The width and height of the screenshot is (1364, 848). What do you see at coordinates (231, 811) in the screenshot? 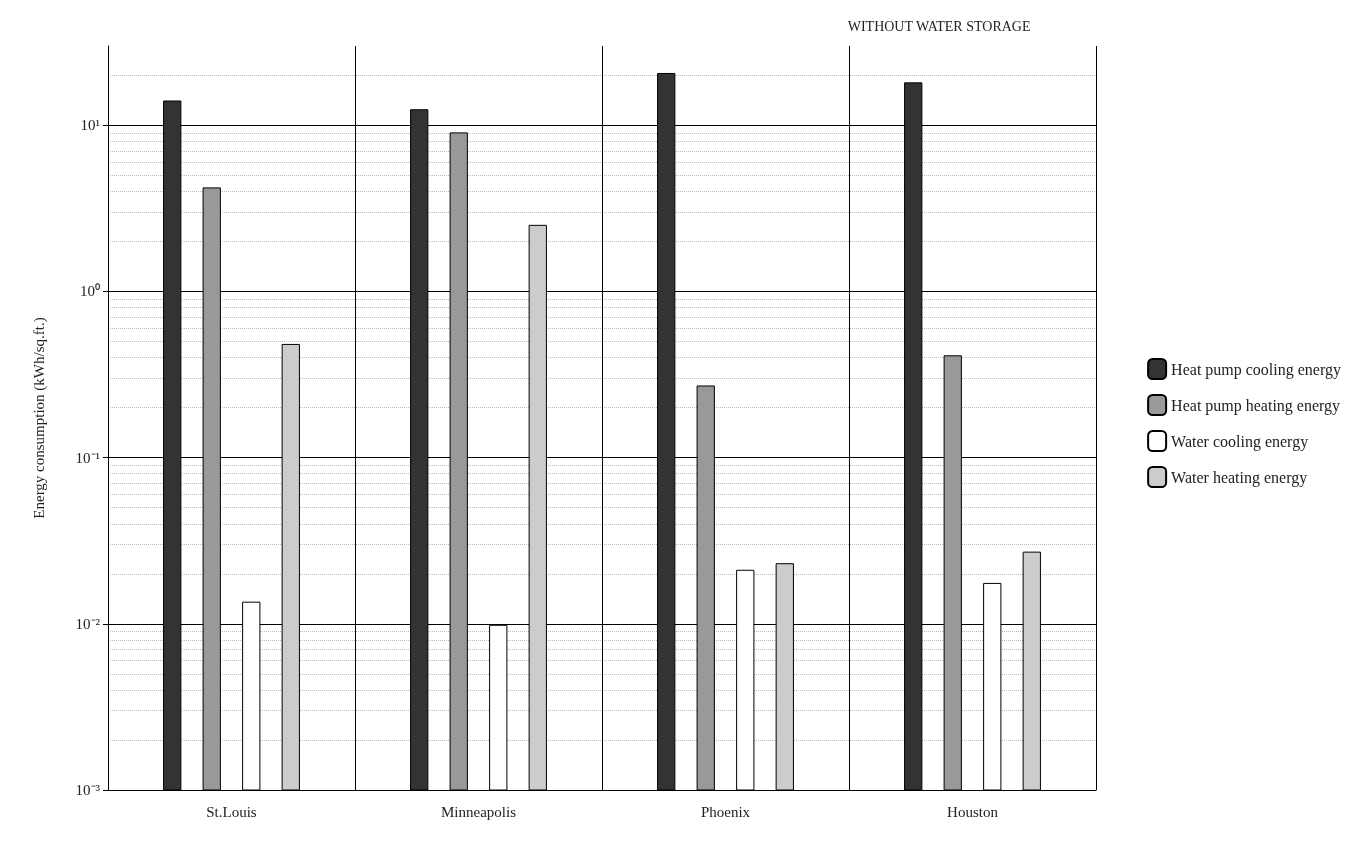
I see `x-tick-label: St.Louis` at bounding box center [231, 811].